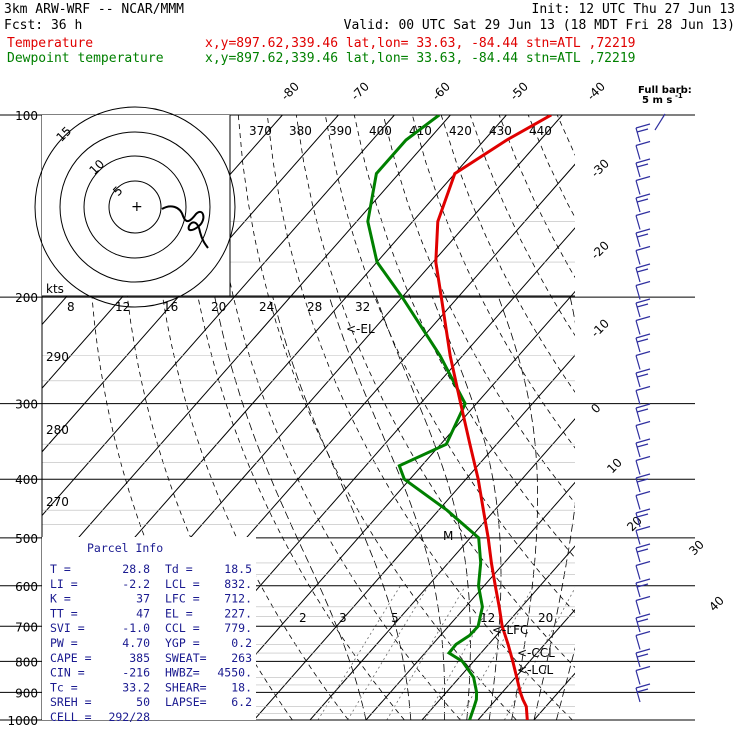 The width and height of the screenshot is (740, 740). What do you see at coordinates (186, 702) in the screenshot?
I see `parcel-info-key: LAPSE=` at bounding box center [186, 702].